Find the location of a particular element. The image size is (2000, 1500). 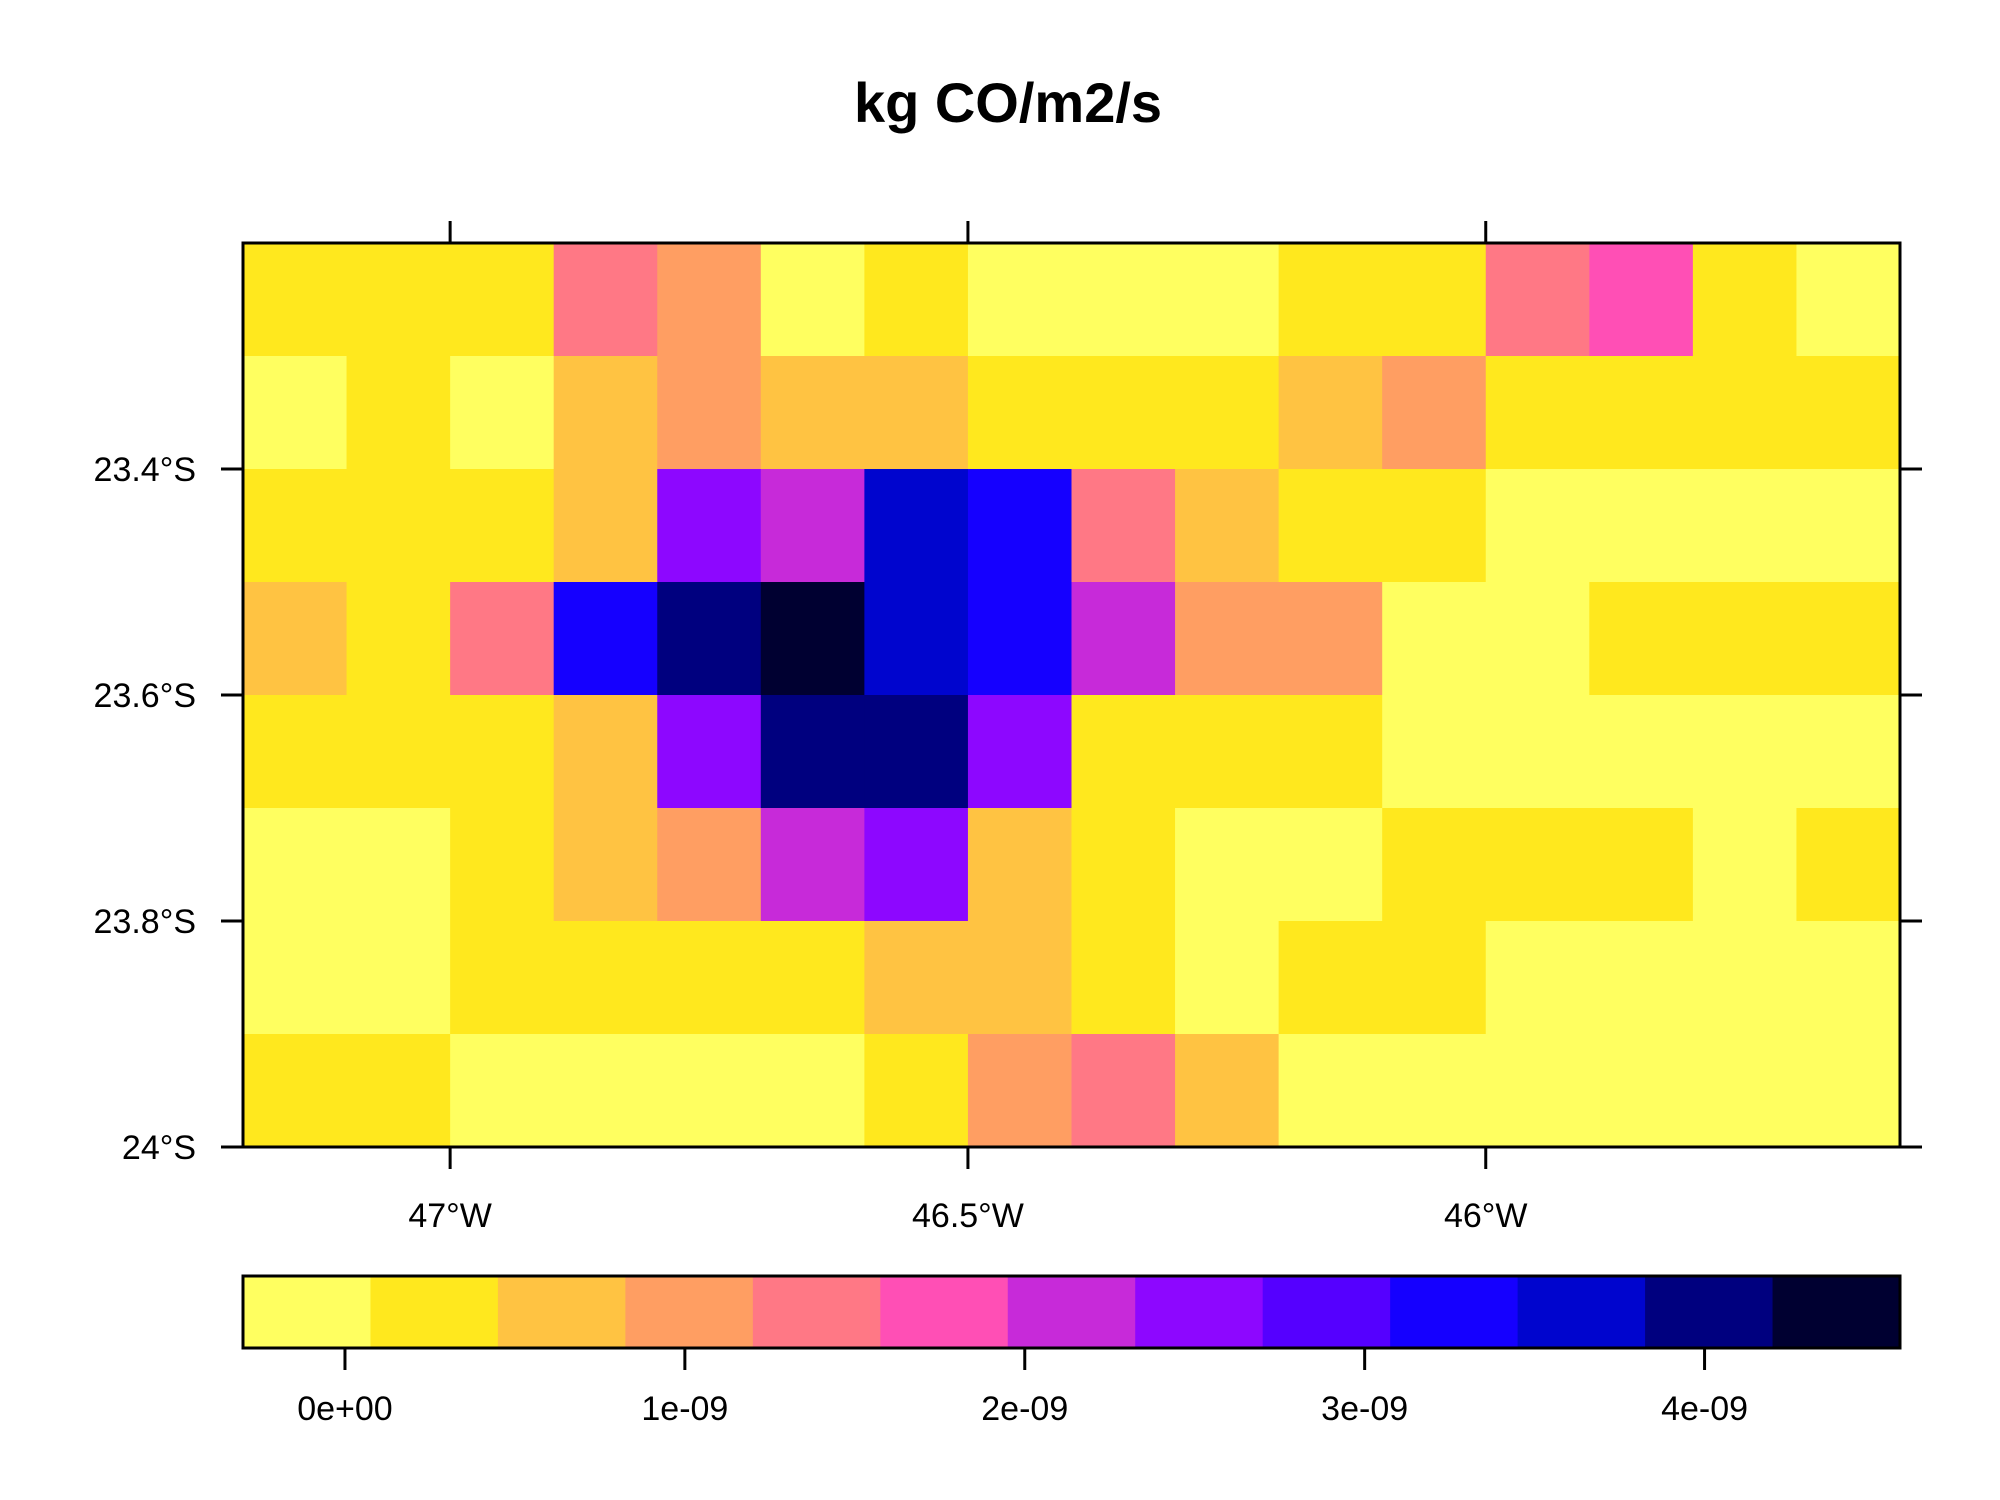

x-tick-label: 47°W is located at coordinates (450, 1216).